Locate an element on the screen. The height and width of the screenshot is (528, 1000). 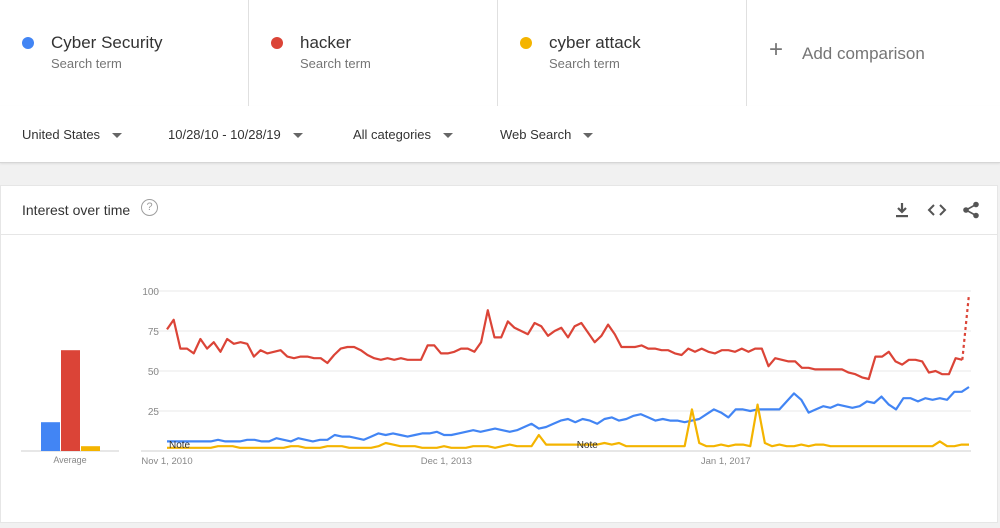
card-title: Interest over time is located at coordinates (76, 210).